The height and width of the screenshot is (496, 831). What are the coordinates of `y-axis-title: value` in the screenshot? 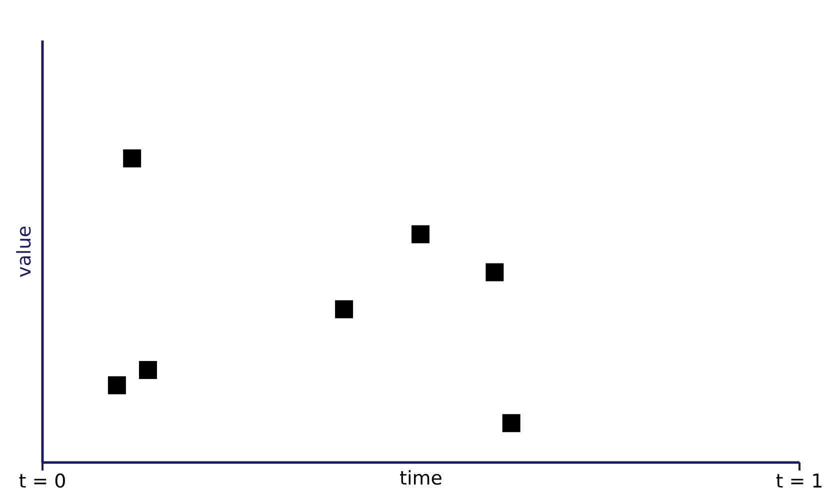 It's located at (25, 252).